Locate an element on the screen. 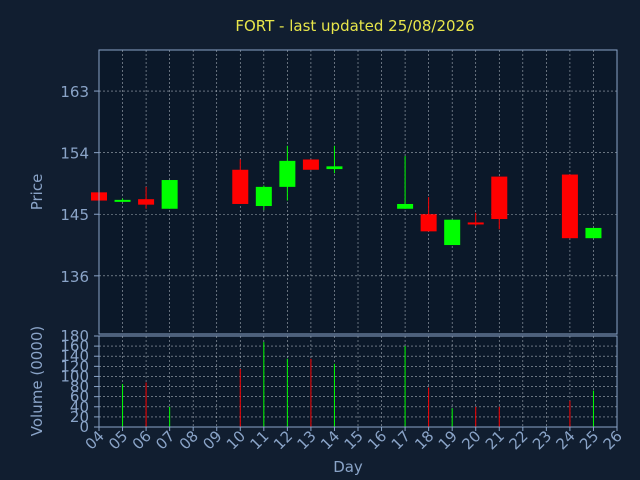  day-tick-label: 10 is located at coordinates (236, 440).